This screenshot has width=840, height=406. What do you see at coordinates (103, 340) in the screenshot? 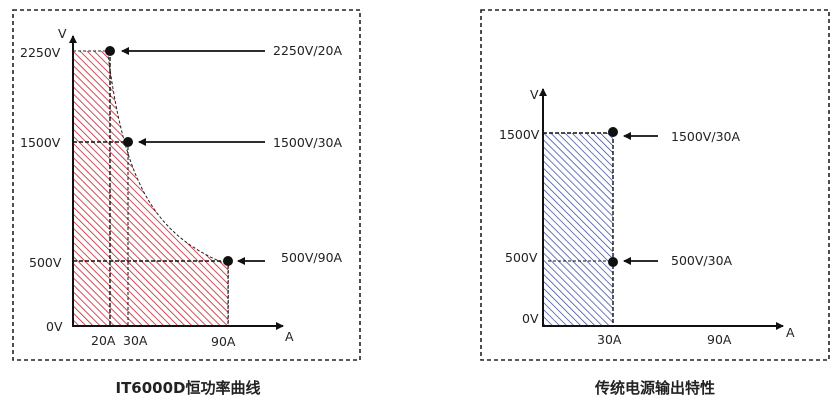
I see `x-tick-20a: 20A` at bounding box center [103, 340].